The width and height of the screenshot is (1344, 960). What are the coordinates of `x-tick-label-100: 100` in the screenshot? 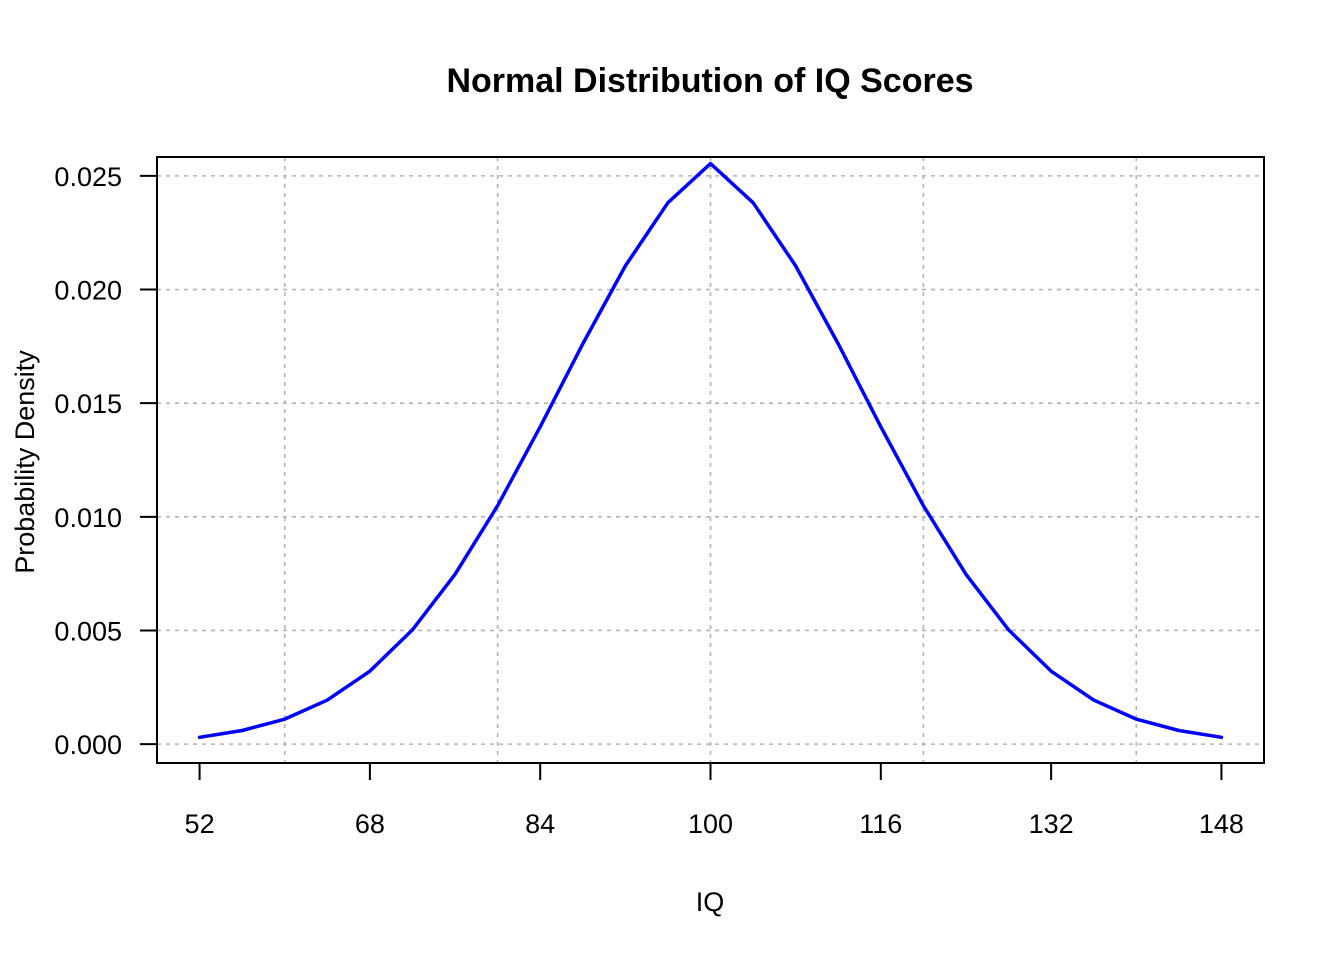 It's located at (710, 824).